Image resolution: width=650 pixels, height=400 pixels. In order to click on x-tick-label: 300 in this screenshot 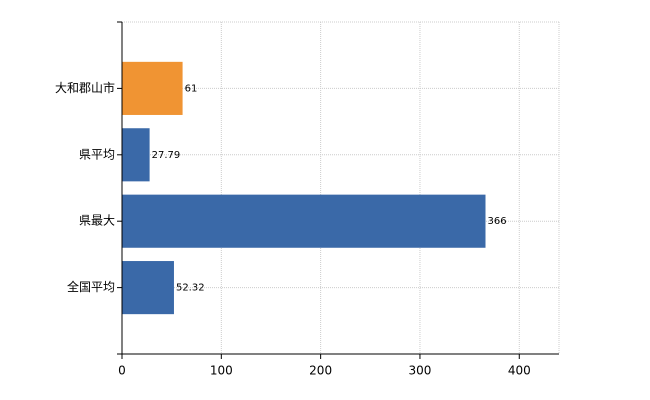, I will do `click(420, 371)`.